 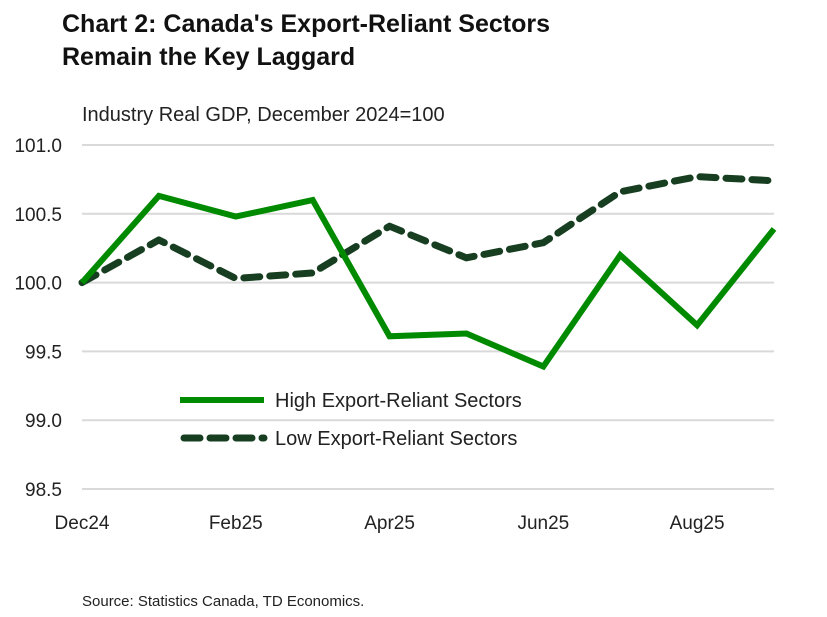 I want to click on y-tick-label: 100.5, so click(x=38, y=215).